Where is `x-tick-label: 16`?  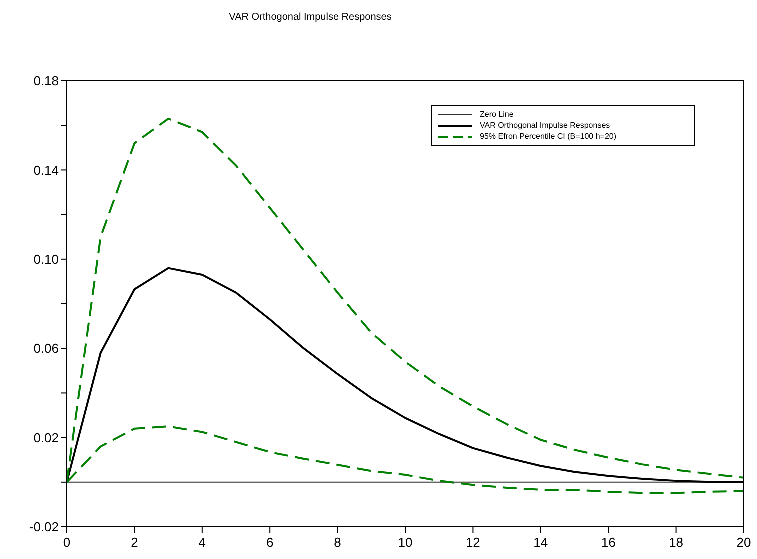
x-tick-label: 16 is located at coordinates (608, 542).